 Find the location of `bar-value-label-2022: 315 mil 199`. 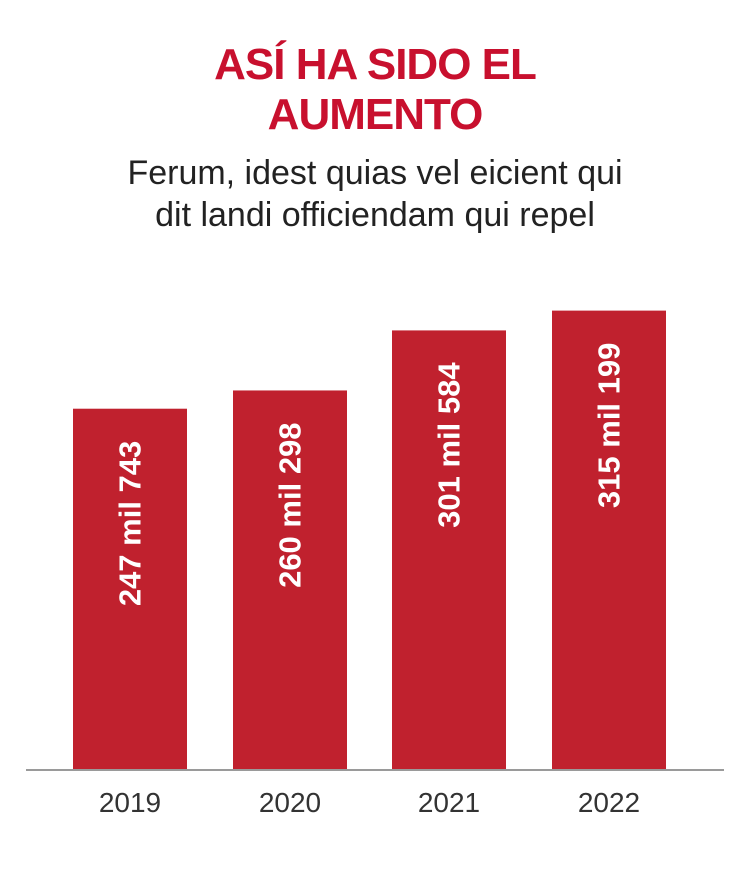

bar-value-label-2022: 315 mil 199 is located at coordinates (609, 425).